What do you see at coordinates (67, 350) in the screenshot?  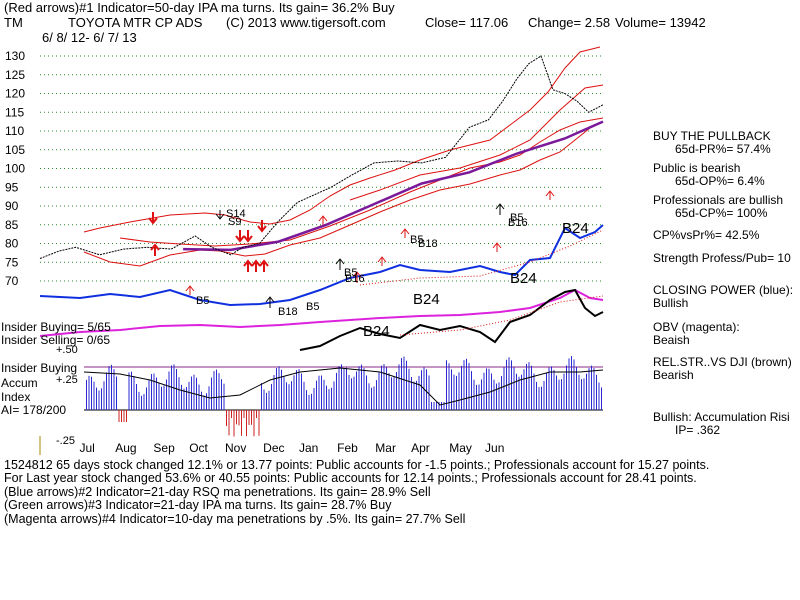 I see `accum-plus50: +.50` at bounding box center [67, 350].